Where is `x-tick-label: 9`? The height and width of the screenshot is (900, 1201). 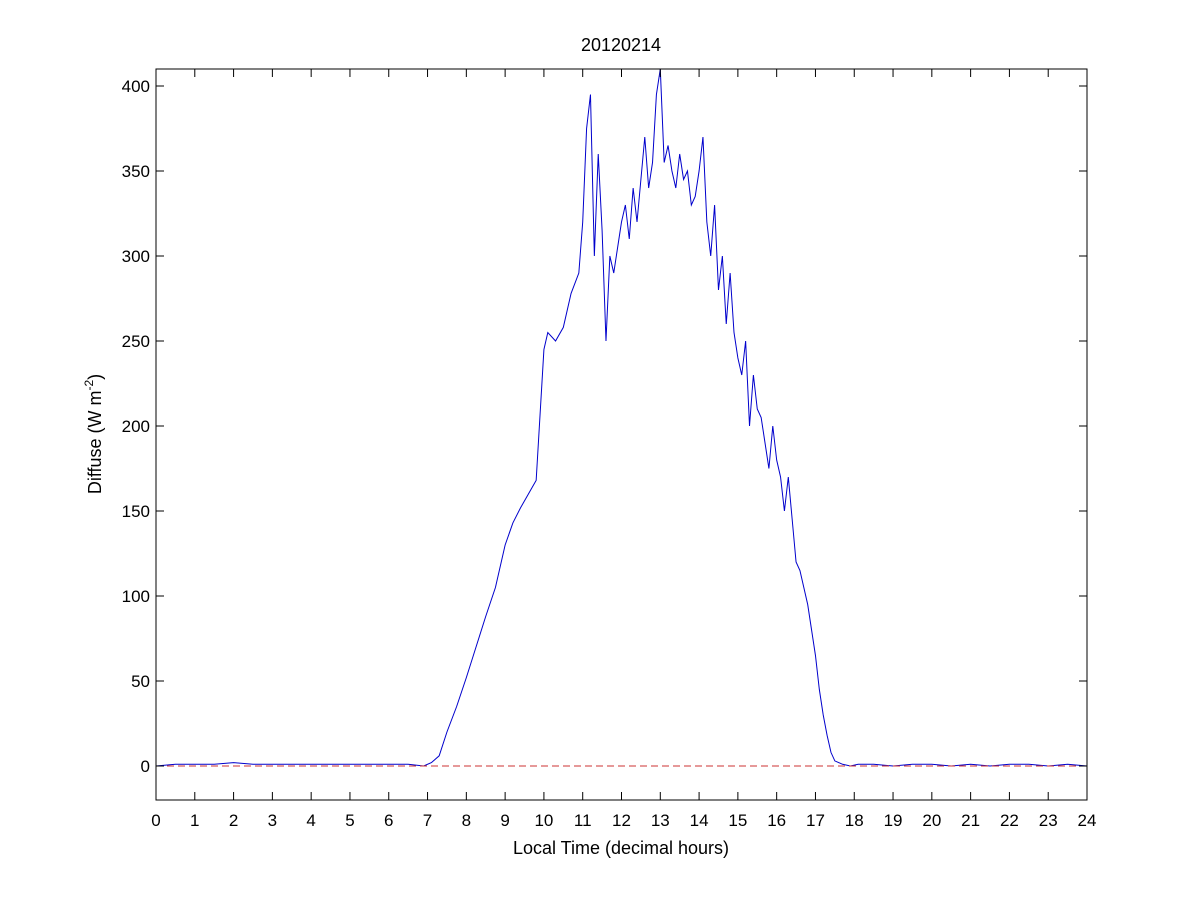 x-tick-label: 9 is located at coordinates (504, 820).